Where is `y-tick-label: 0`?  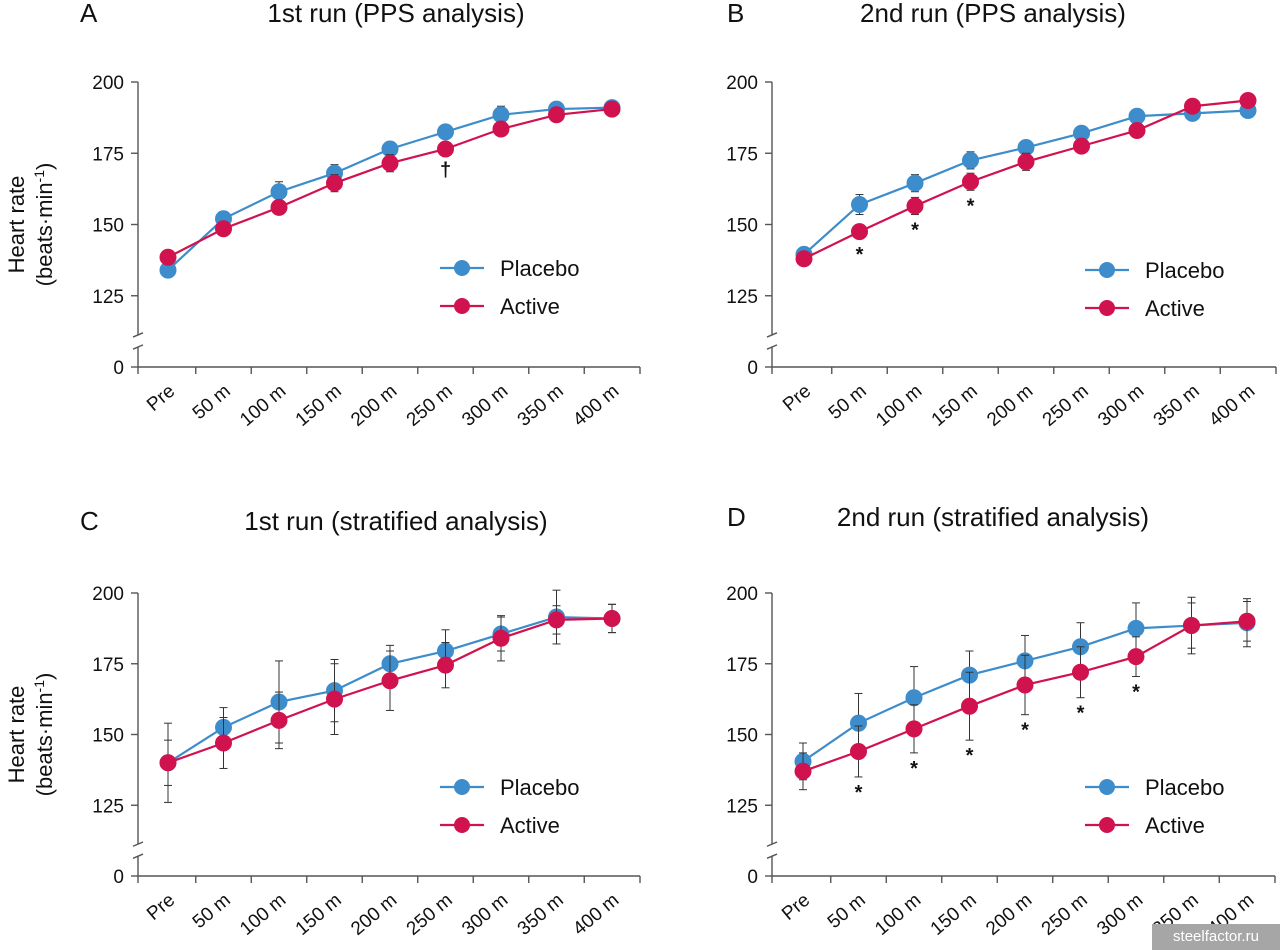
y-tick-label: 0 is located at coordinates (118, 877).